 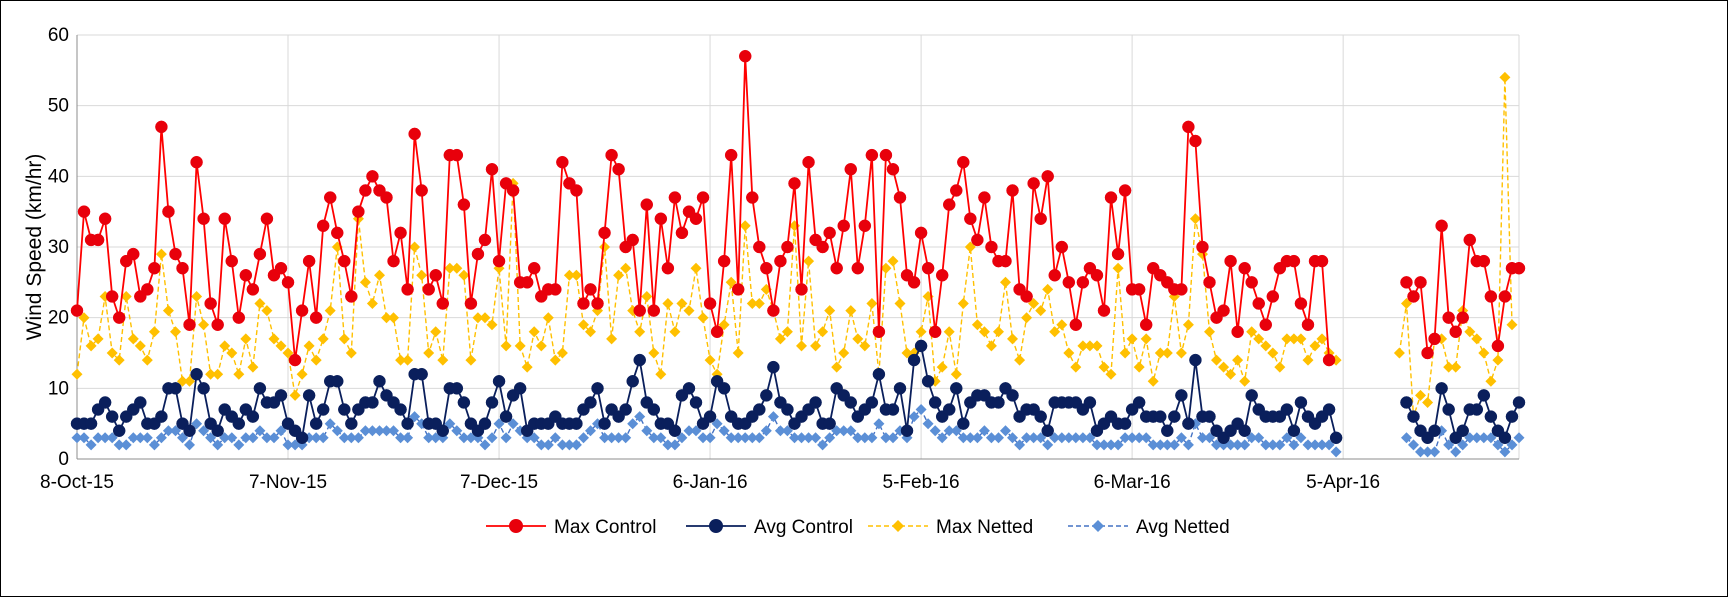 I want to click on x-tick-label: 5-Apr-16, so click(x=1343, y=482).